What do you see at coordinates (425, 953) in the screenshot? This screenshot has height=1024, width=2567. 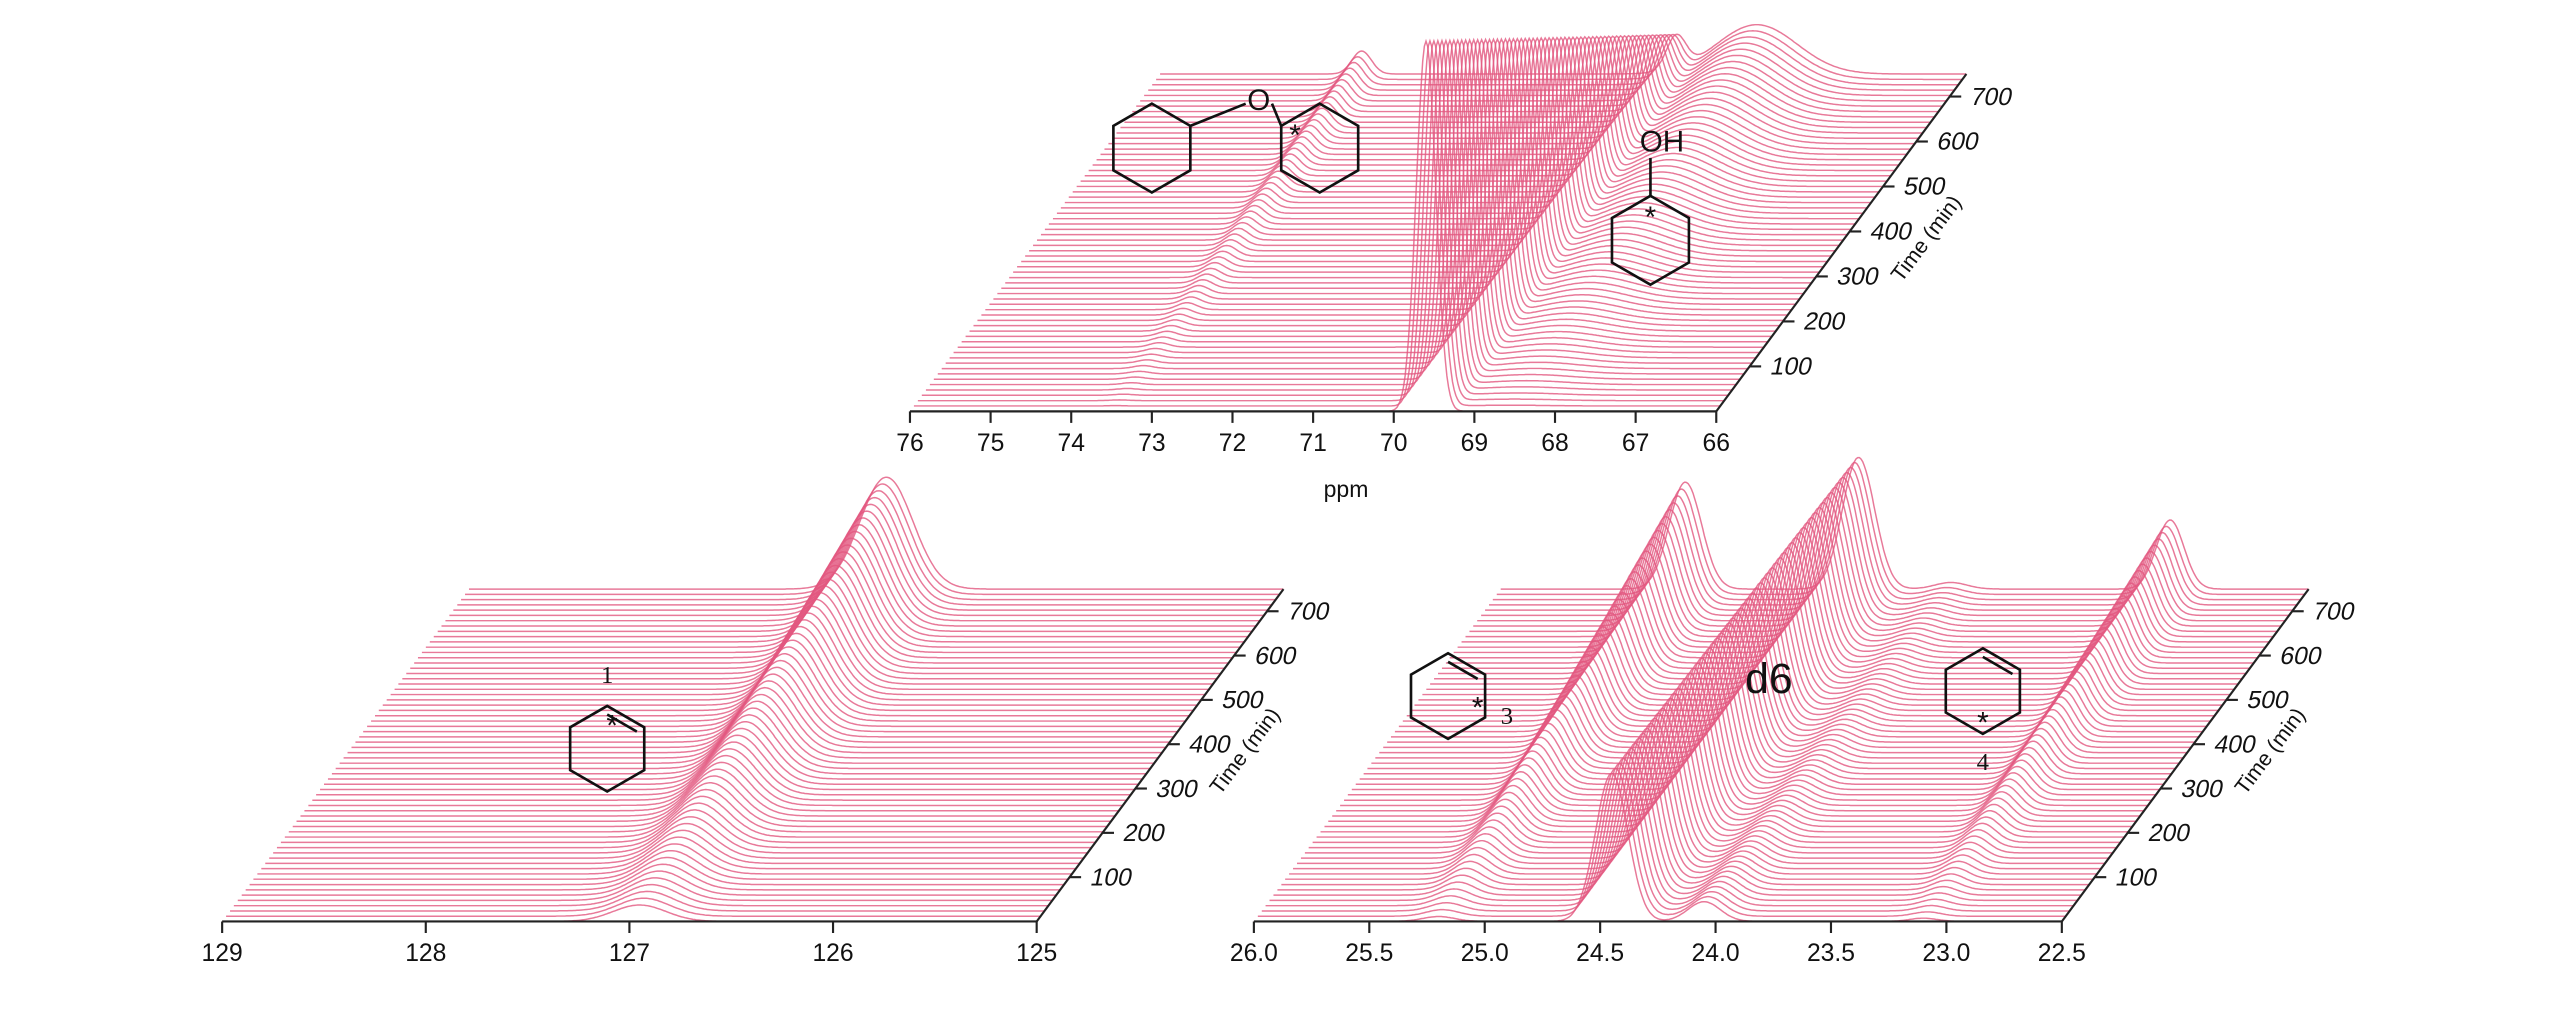 I see `x-tick-label: 128` at bounding box center [425, 953].